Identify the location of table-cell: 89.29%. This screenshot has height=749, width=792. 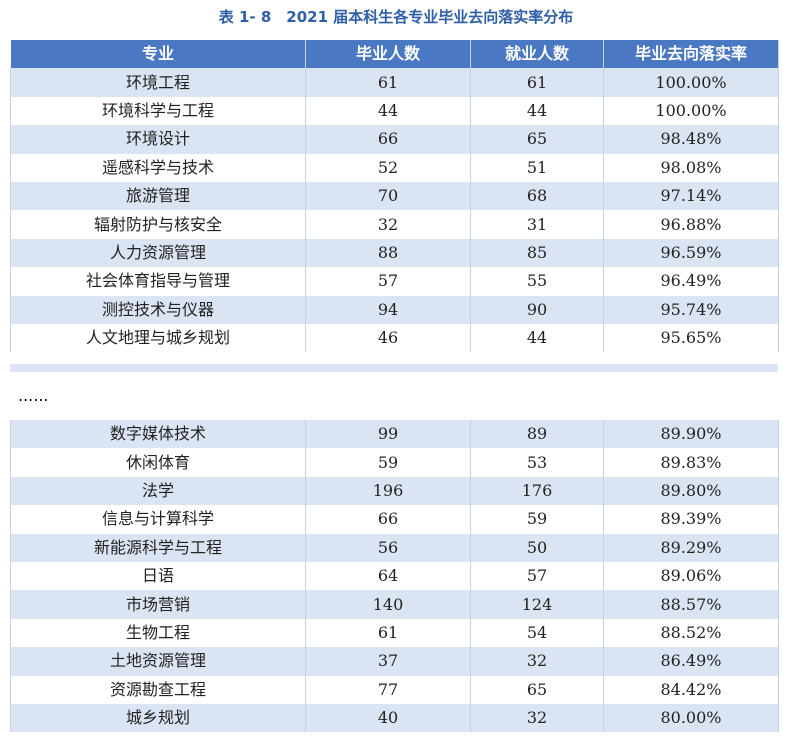
(691, 547).